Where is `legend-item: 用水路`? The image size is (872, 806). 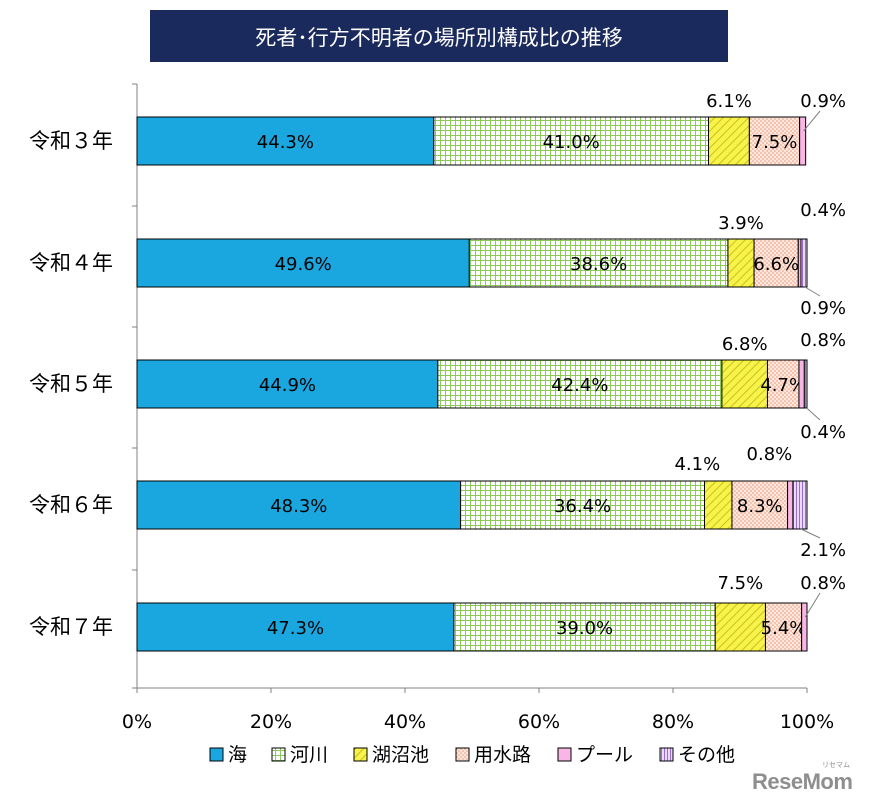 legend-item: 用水路 is located at coordinates (493, 755).